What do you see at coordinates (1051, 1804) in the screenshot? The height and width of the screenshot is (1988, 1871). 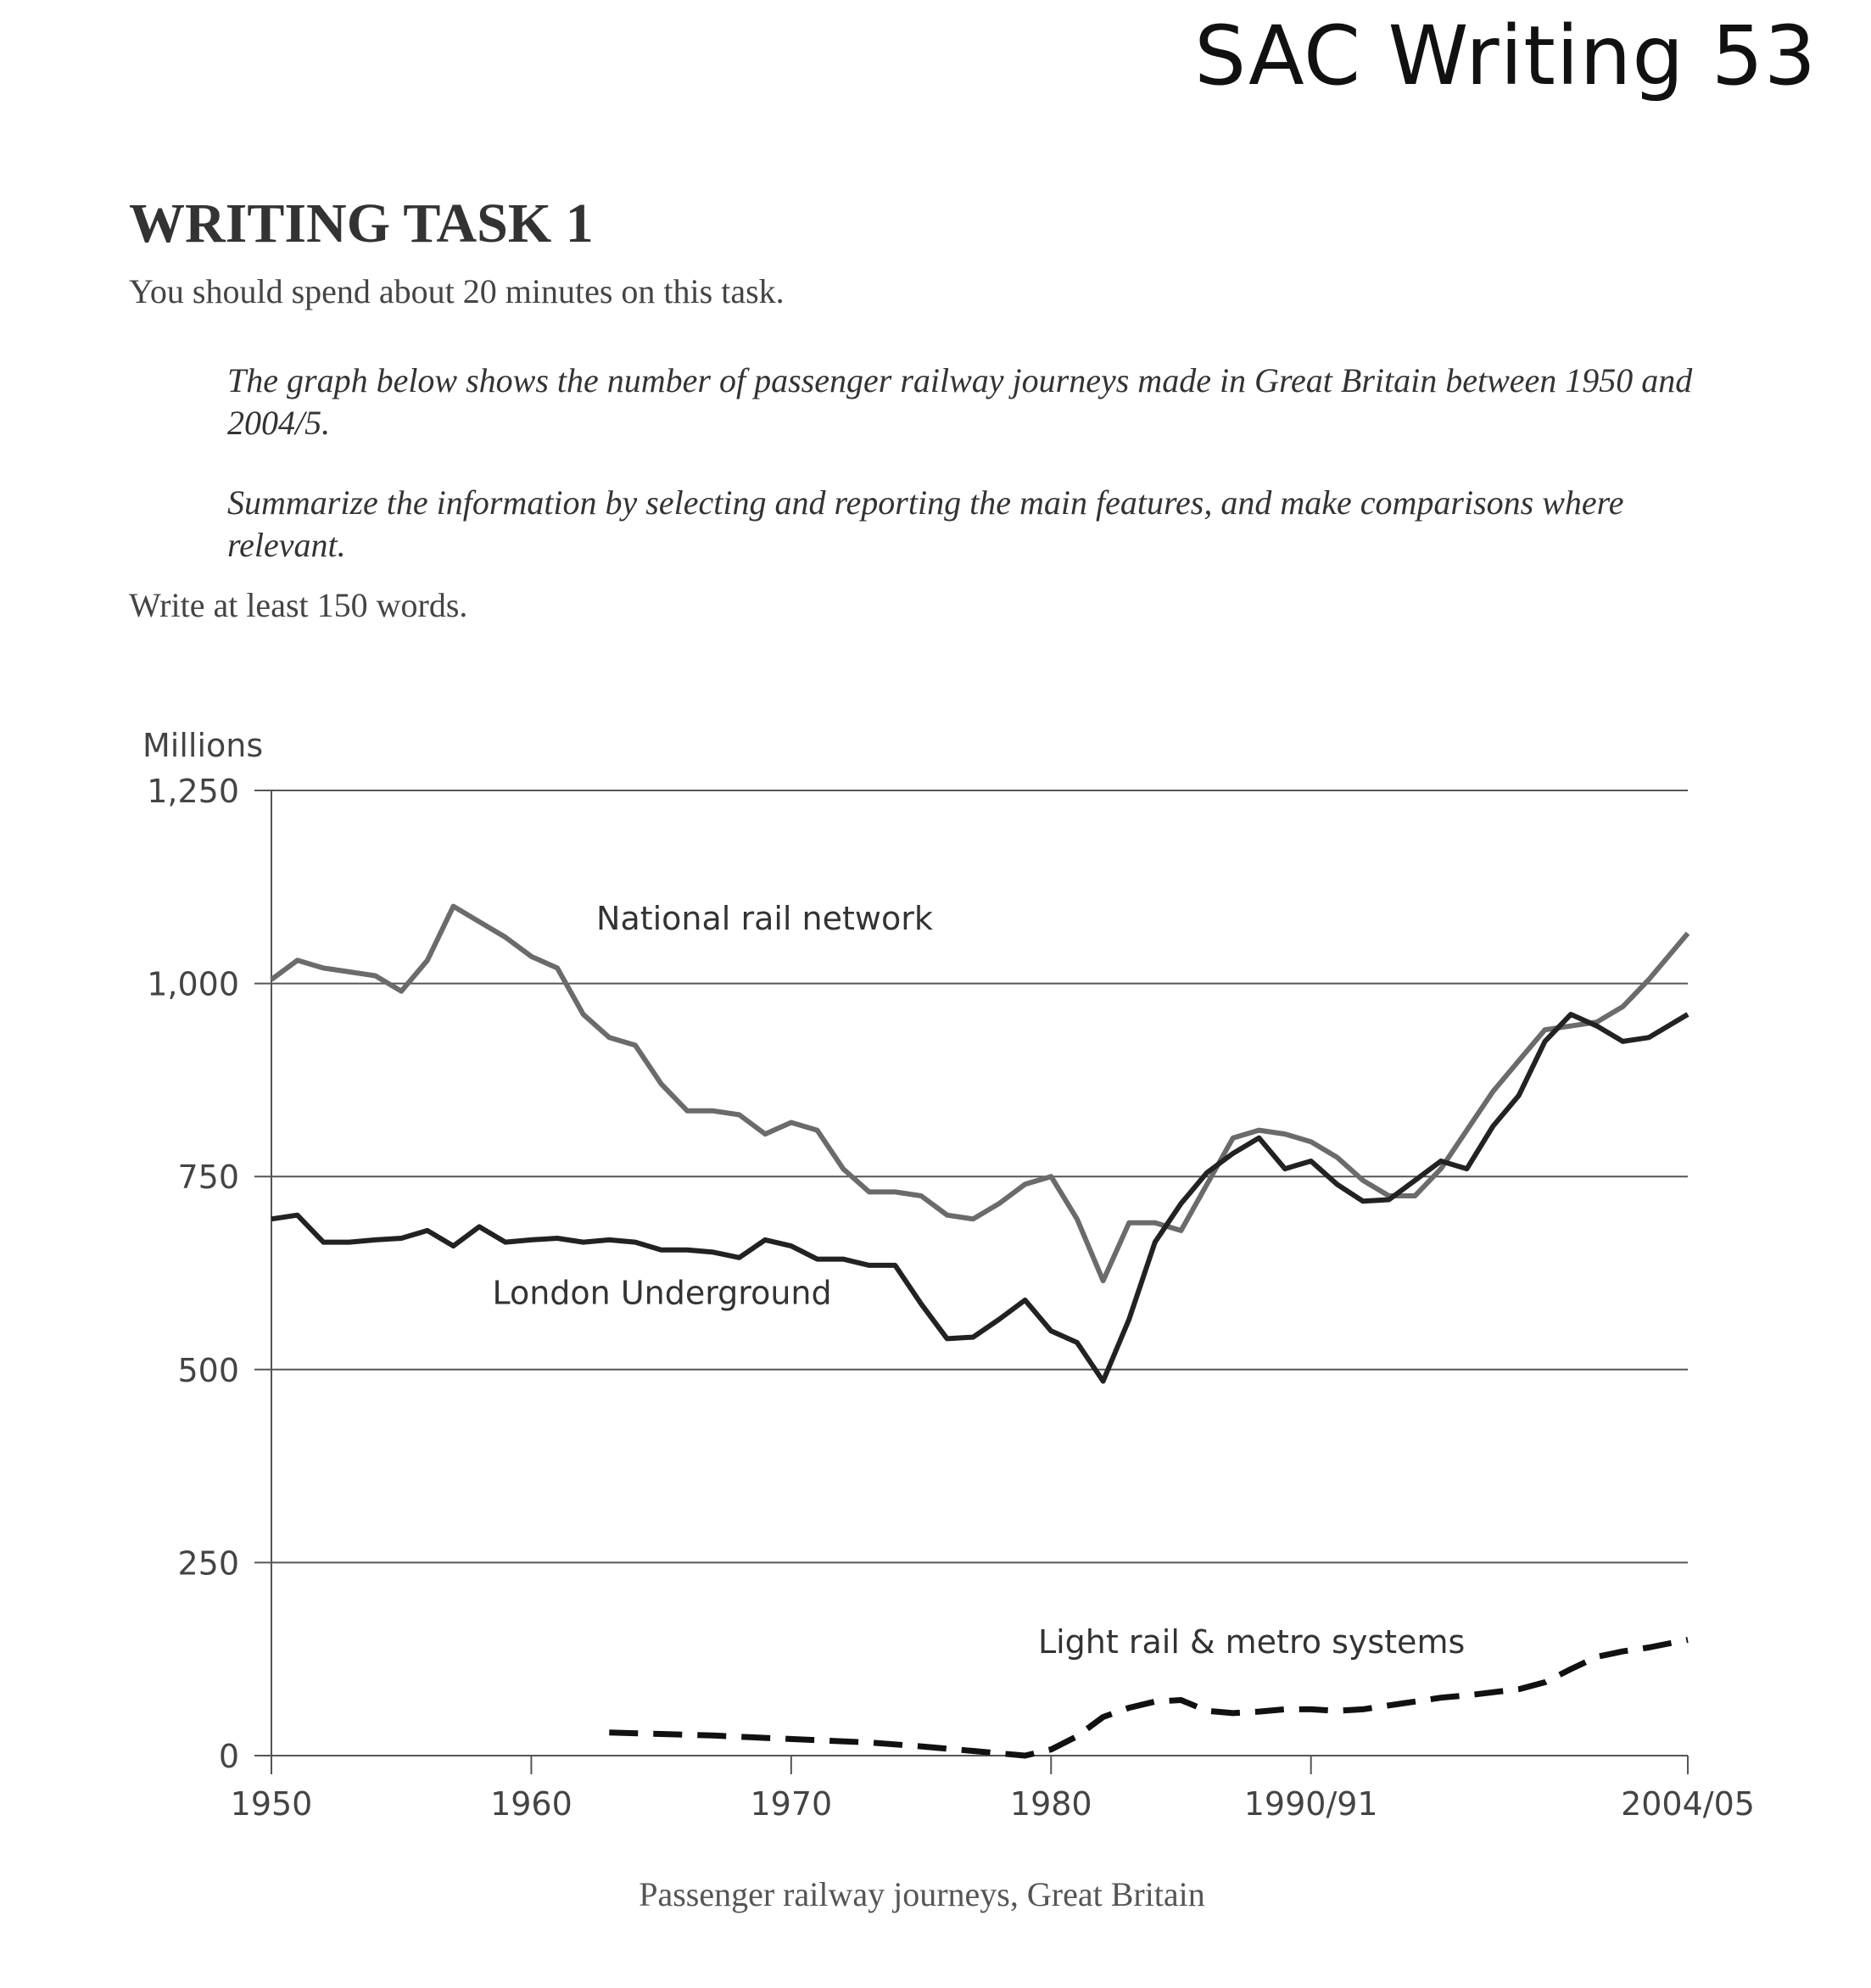 I see `x-tick-label: 1980` at bounding box center [1051, 1804].